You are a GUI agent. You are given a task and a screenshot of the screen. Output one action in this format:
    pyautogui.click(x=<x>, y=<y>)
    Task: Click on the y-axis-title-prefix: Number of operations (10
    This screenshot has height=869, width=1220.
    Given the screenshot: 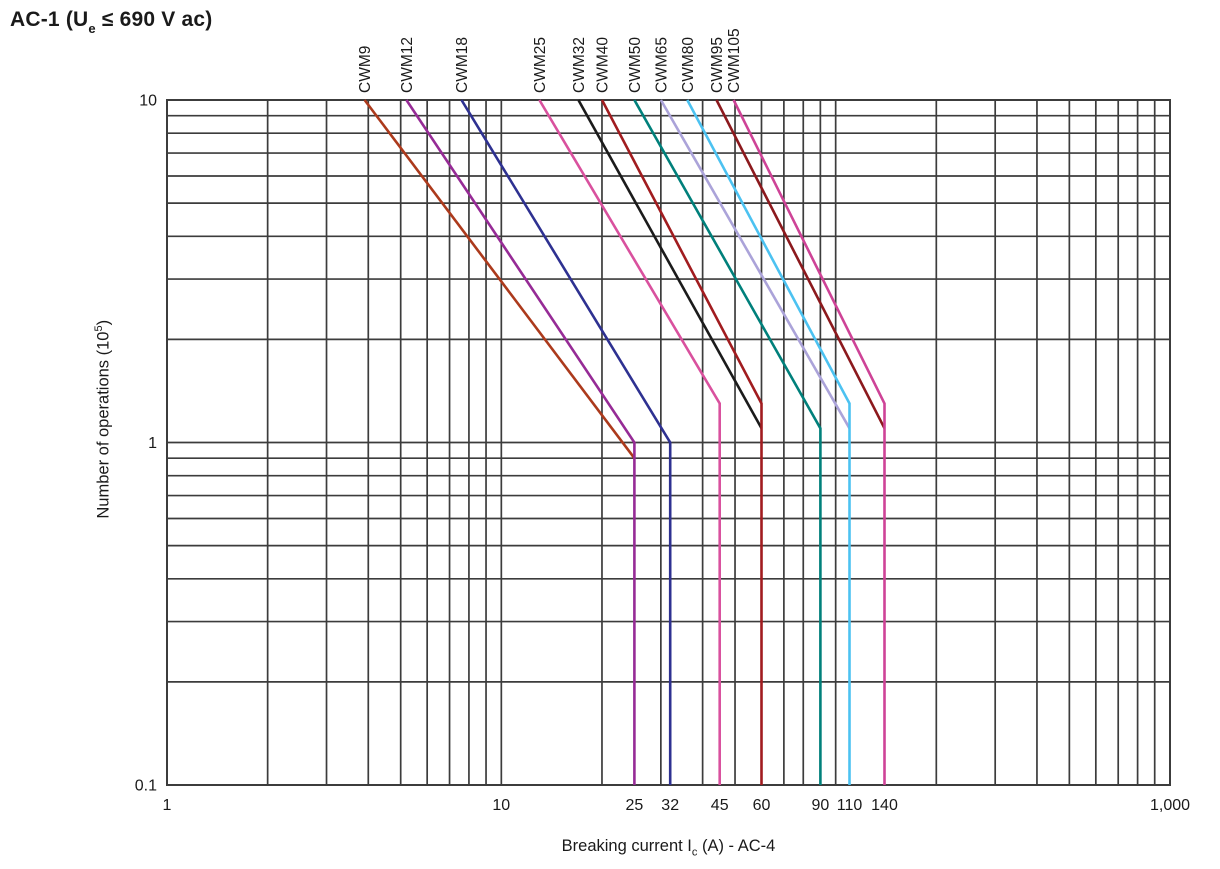 What is the action you would take?
    pyautogui.click(x=103, y=425)
    